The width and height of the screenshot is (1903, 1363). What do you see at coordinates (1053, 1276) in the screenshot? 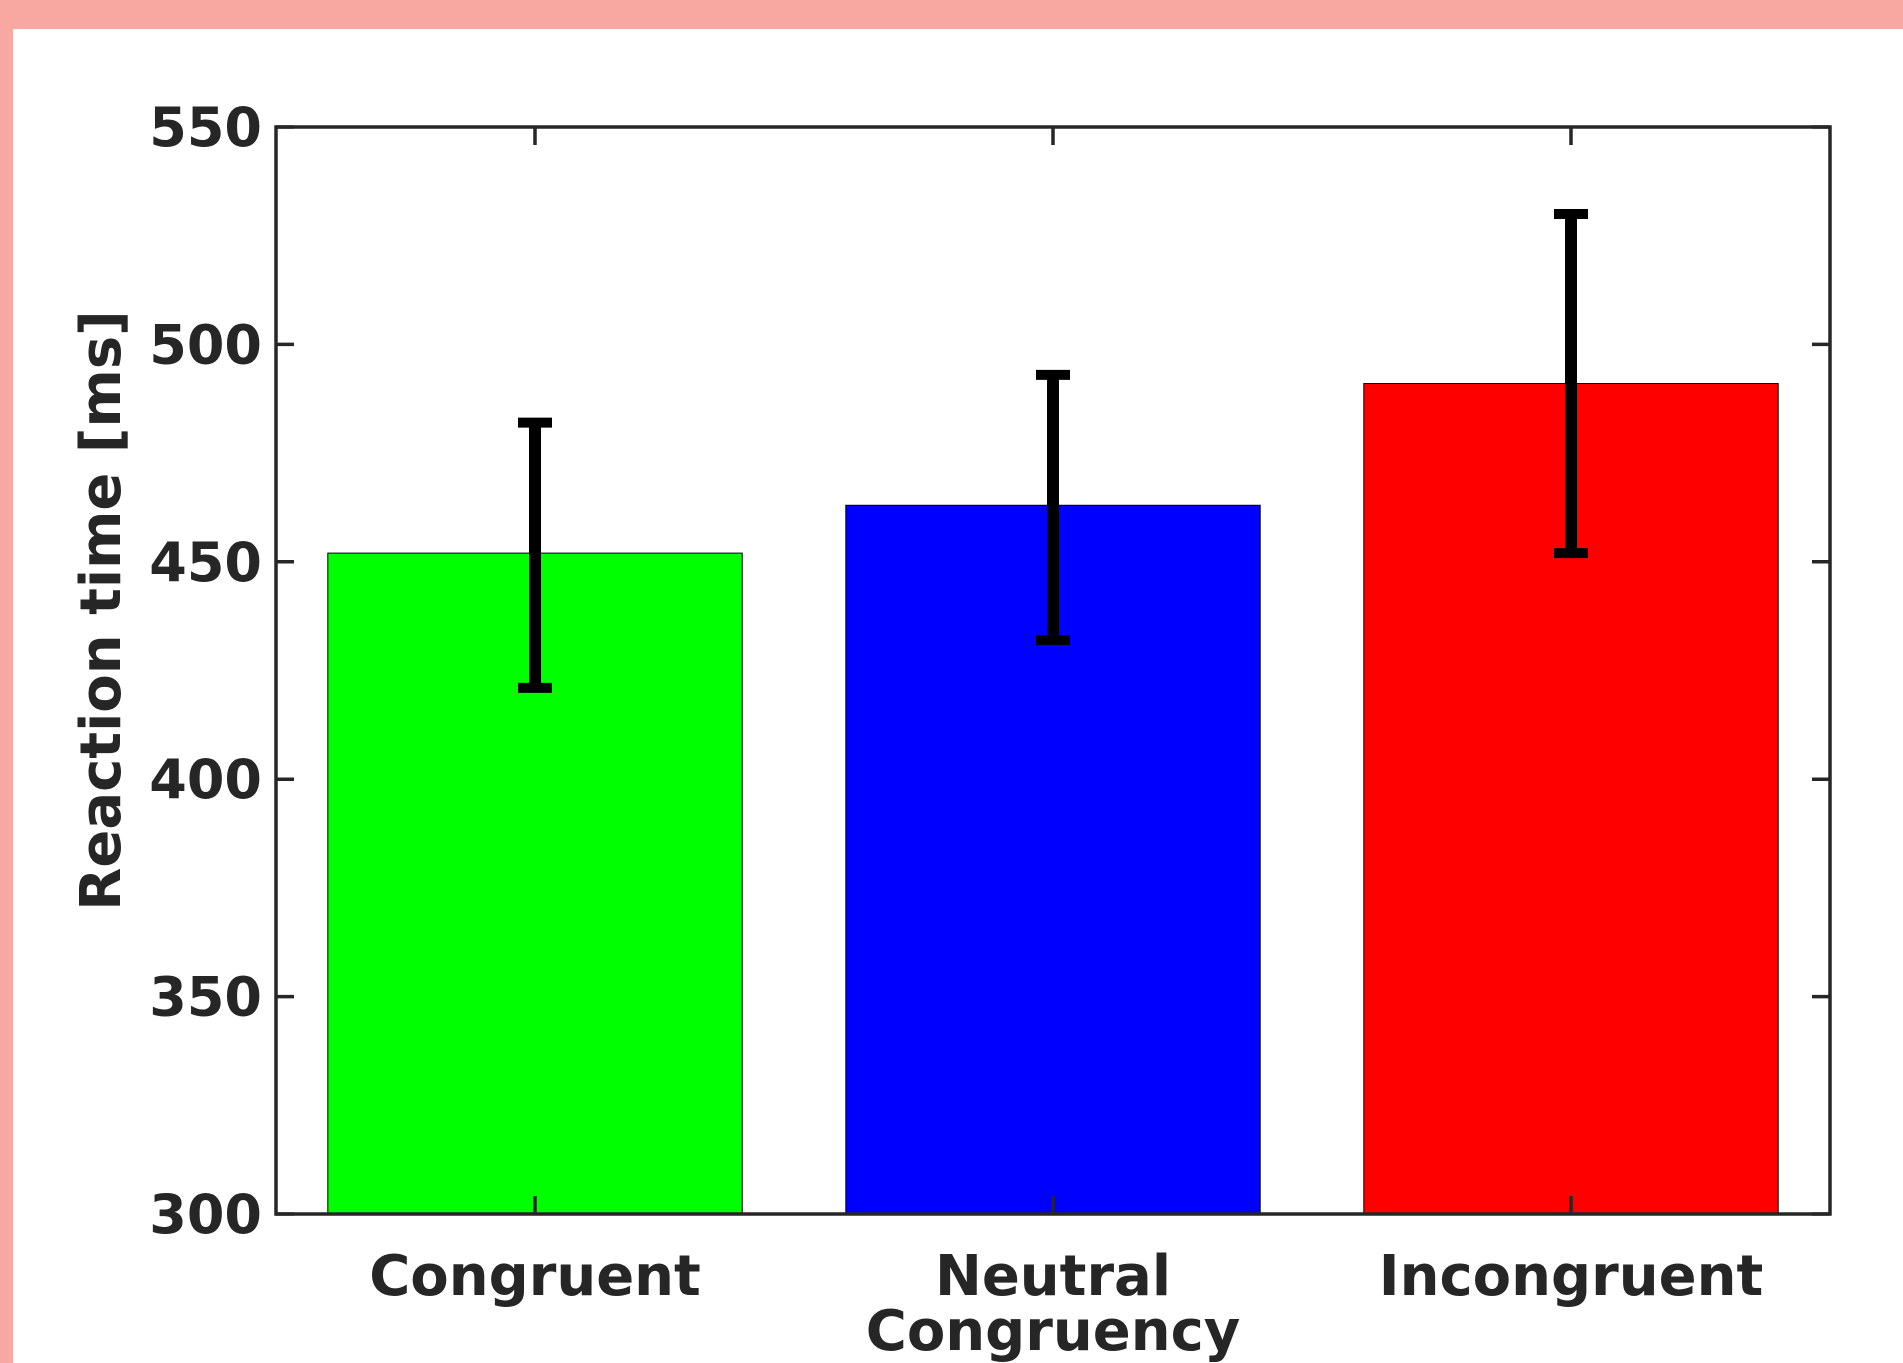
I see `x-tick-label-neutral: Neutral` at bounding box center [1053, 1276].